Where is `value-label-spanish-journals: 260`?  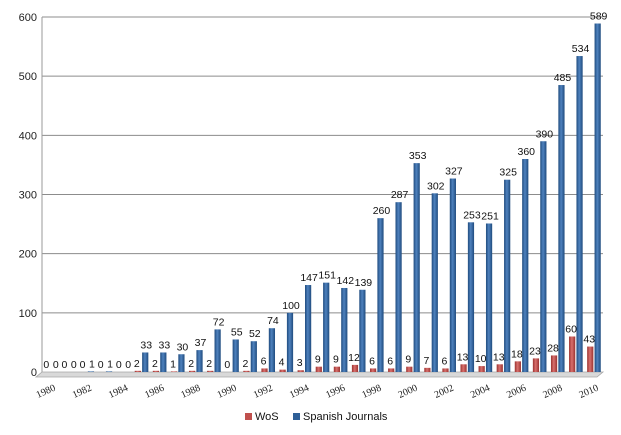 value-label-spanish-journals: 260 is located at coordinates (382, 211).